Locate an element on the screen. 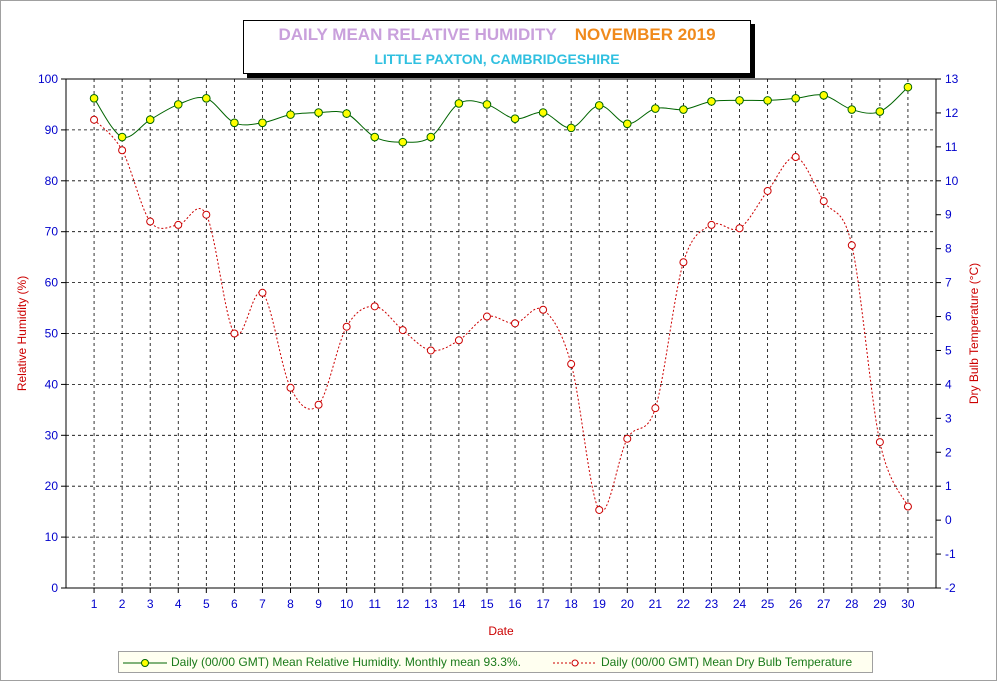 Image resolution: width=999 pixels, height=683 pixels. y2-tick-label: 7 is located at coordinates (948, 283).